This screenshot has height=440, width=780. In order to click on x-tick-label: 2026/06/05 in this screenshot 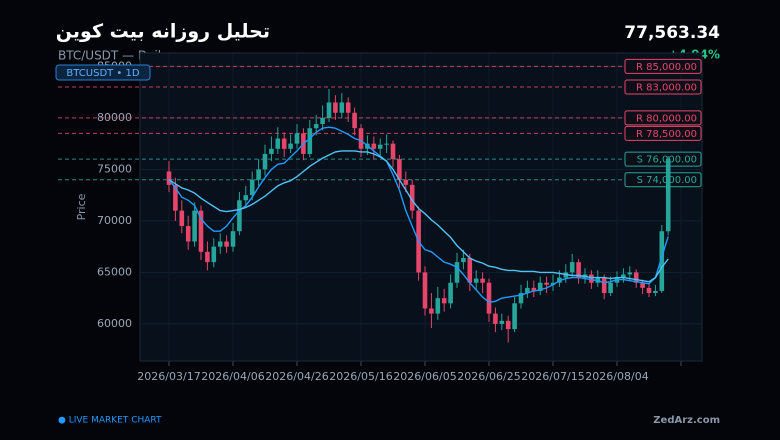, I will do `click(424, 376)`.